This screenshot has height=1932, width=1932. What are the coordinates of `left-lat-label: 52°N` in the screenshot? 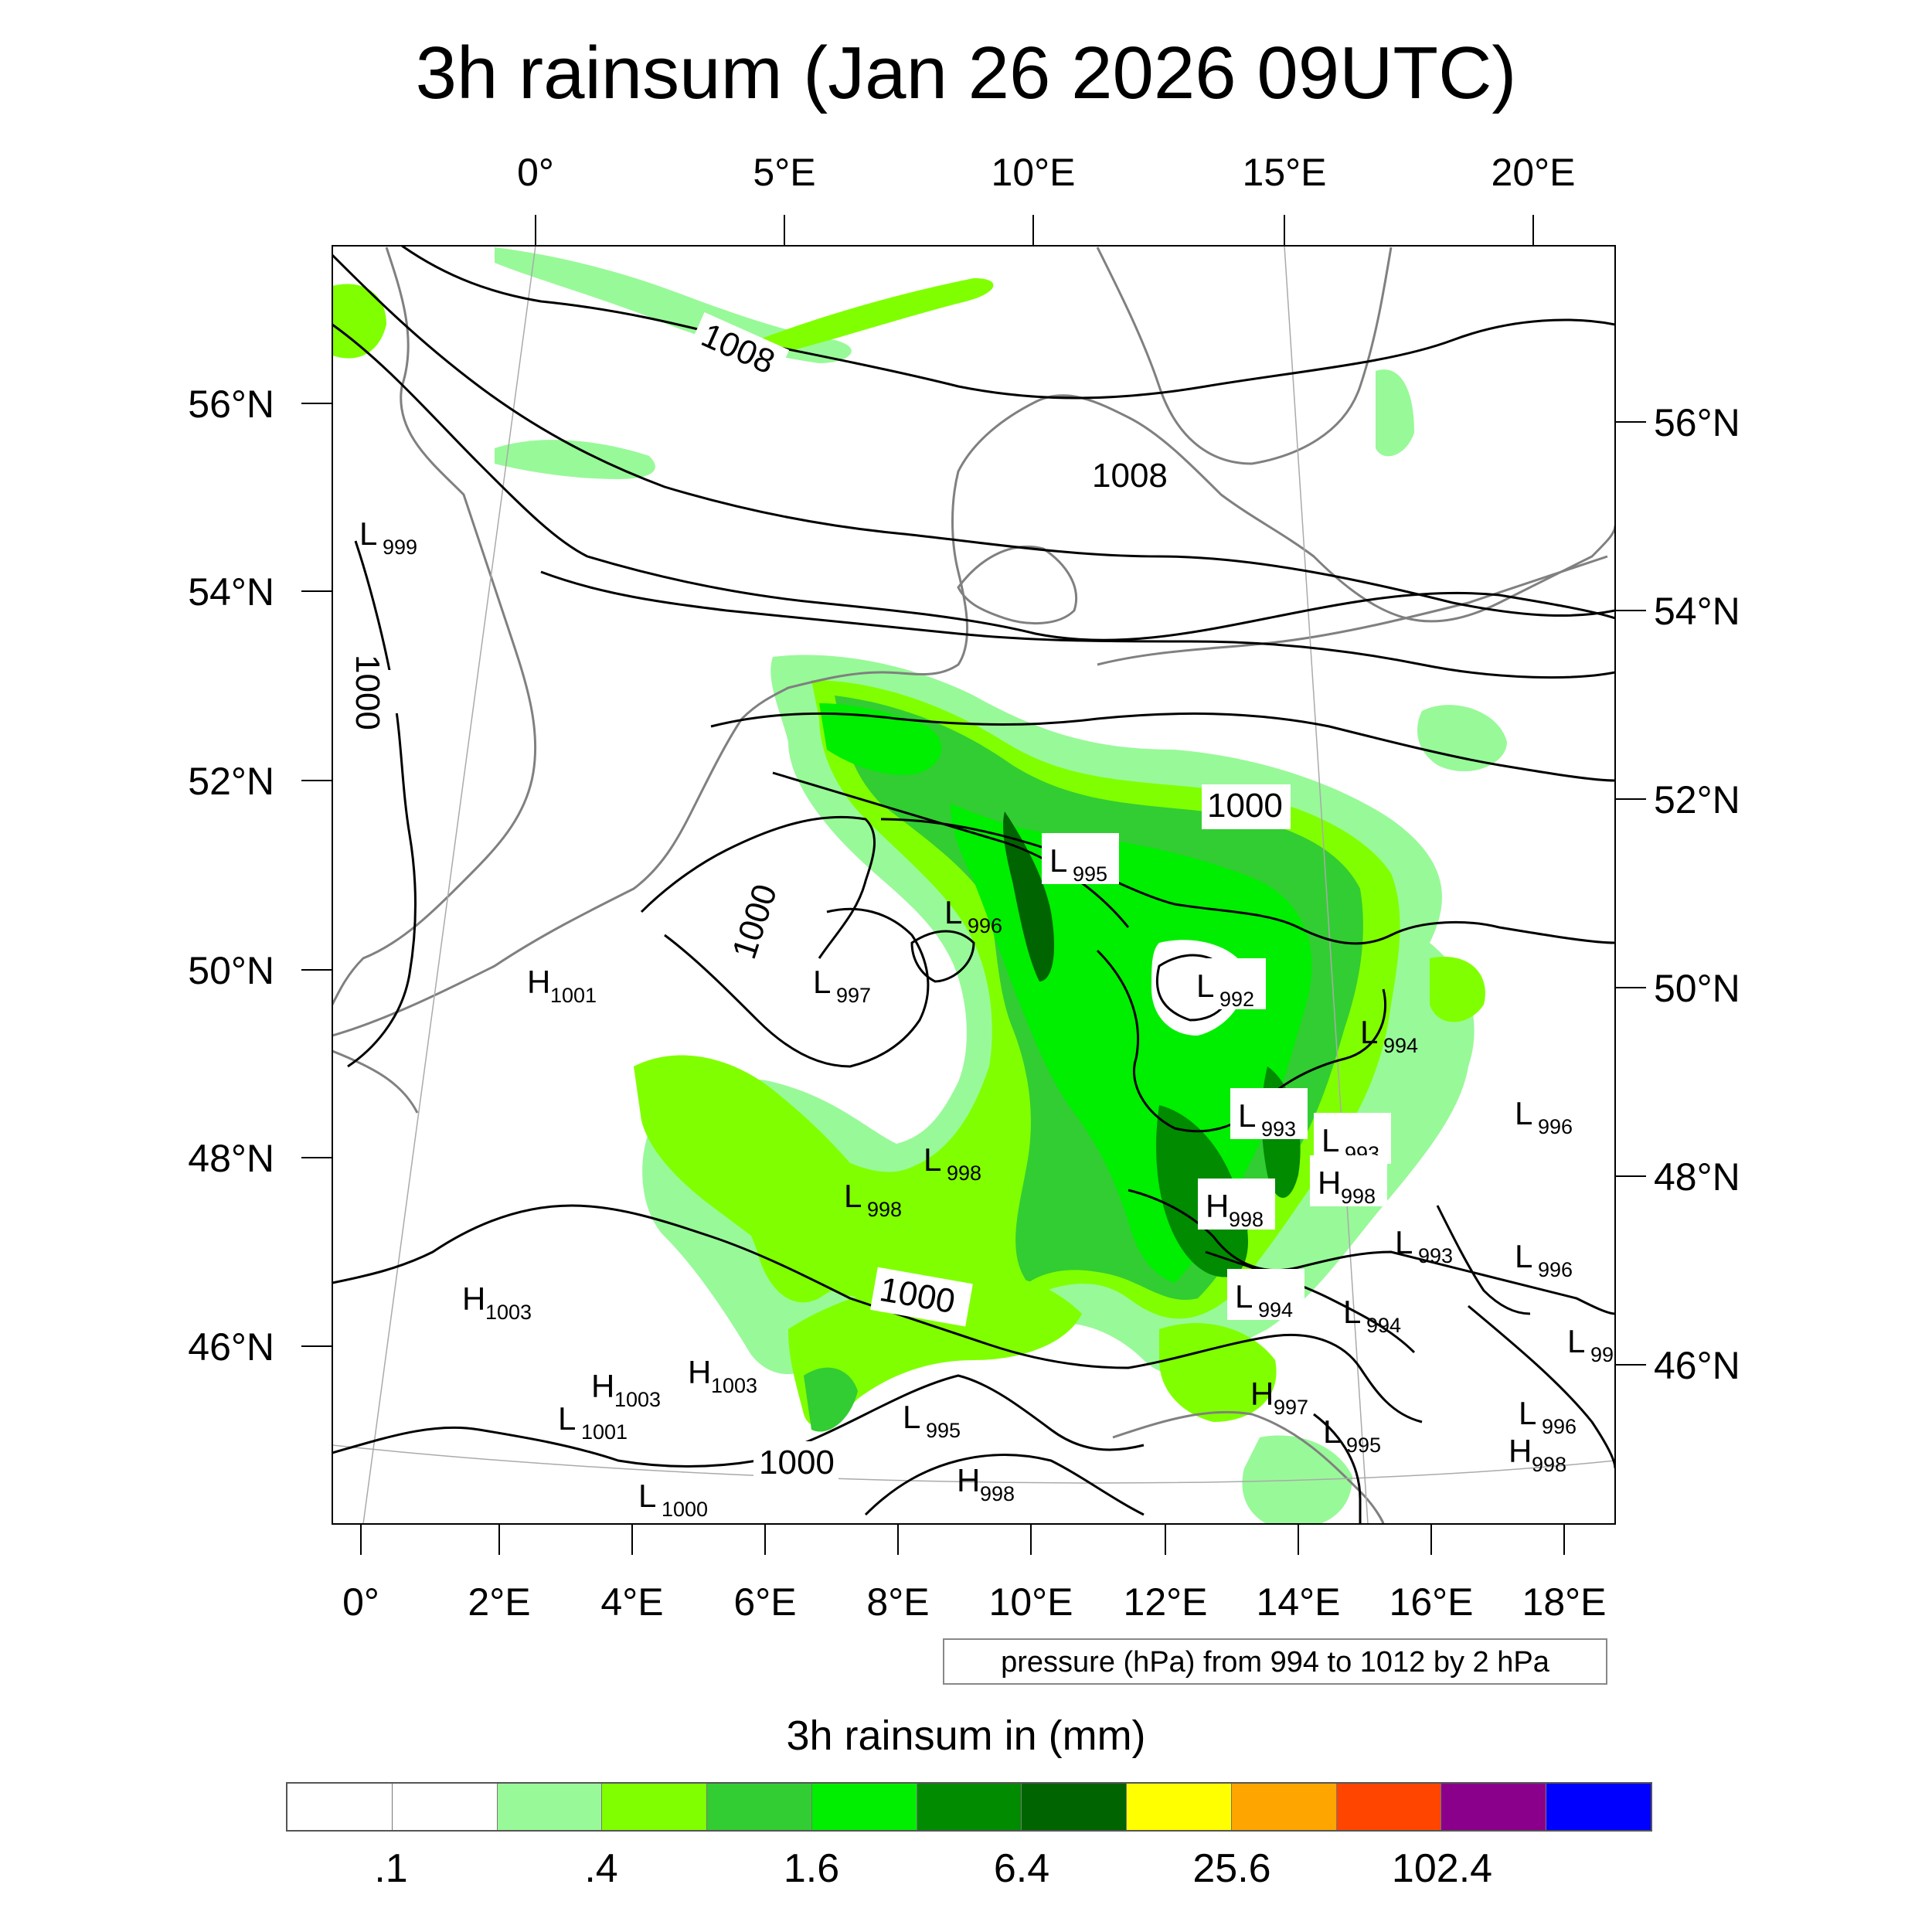 It's located at (231, 781).